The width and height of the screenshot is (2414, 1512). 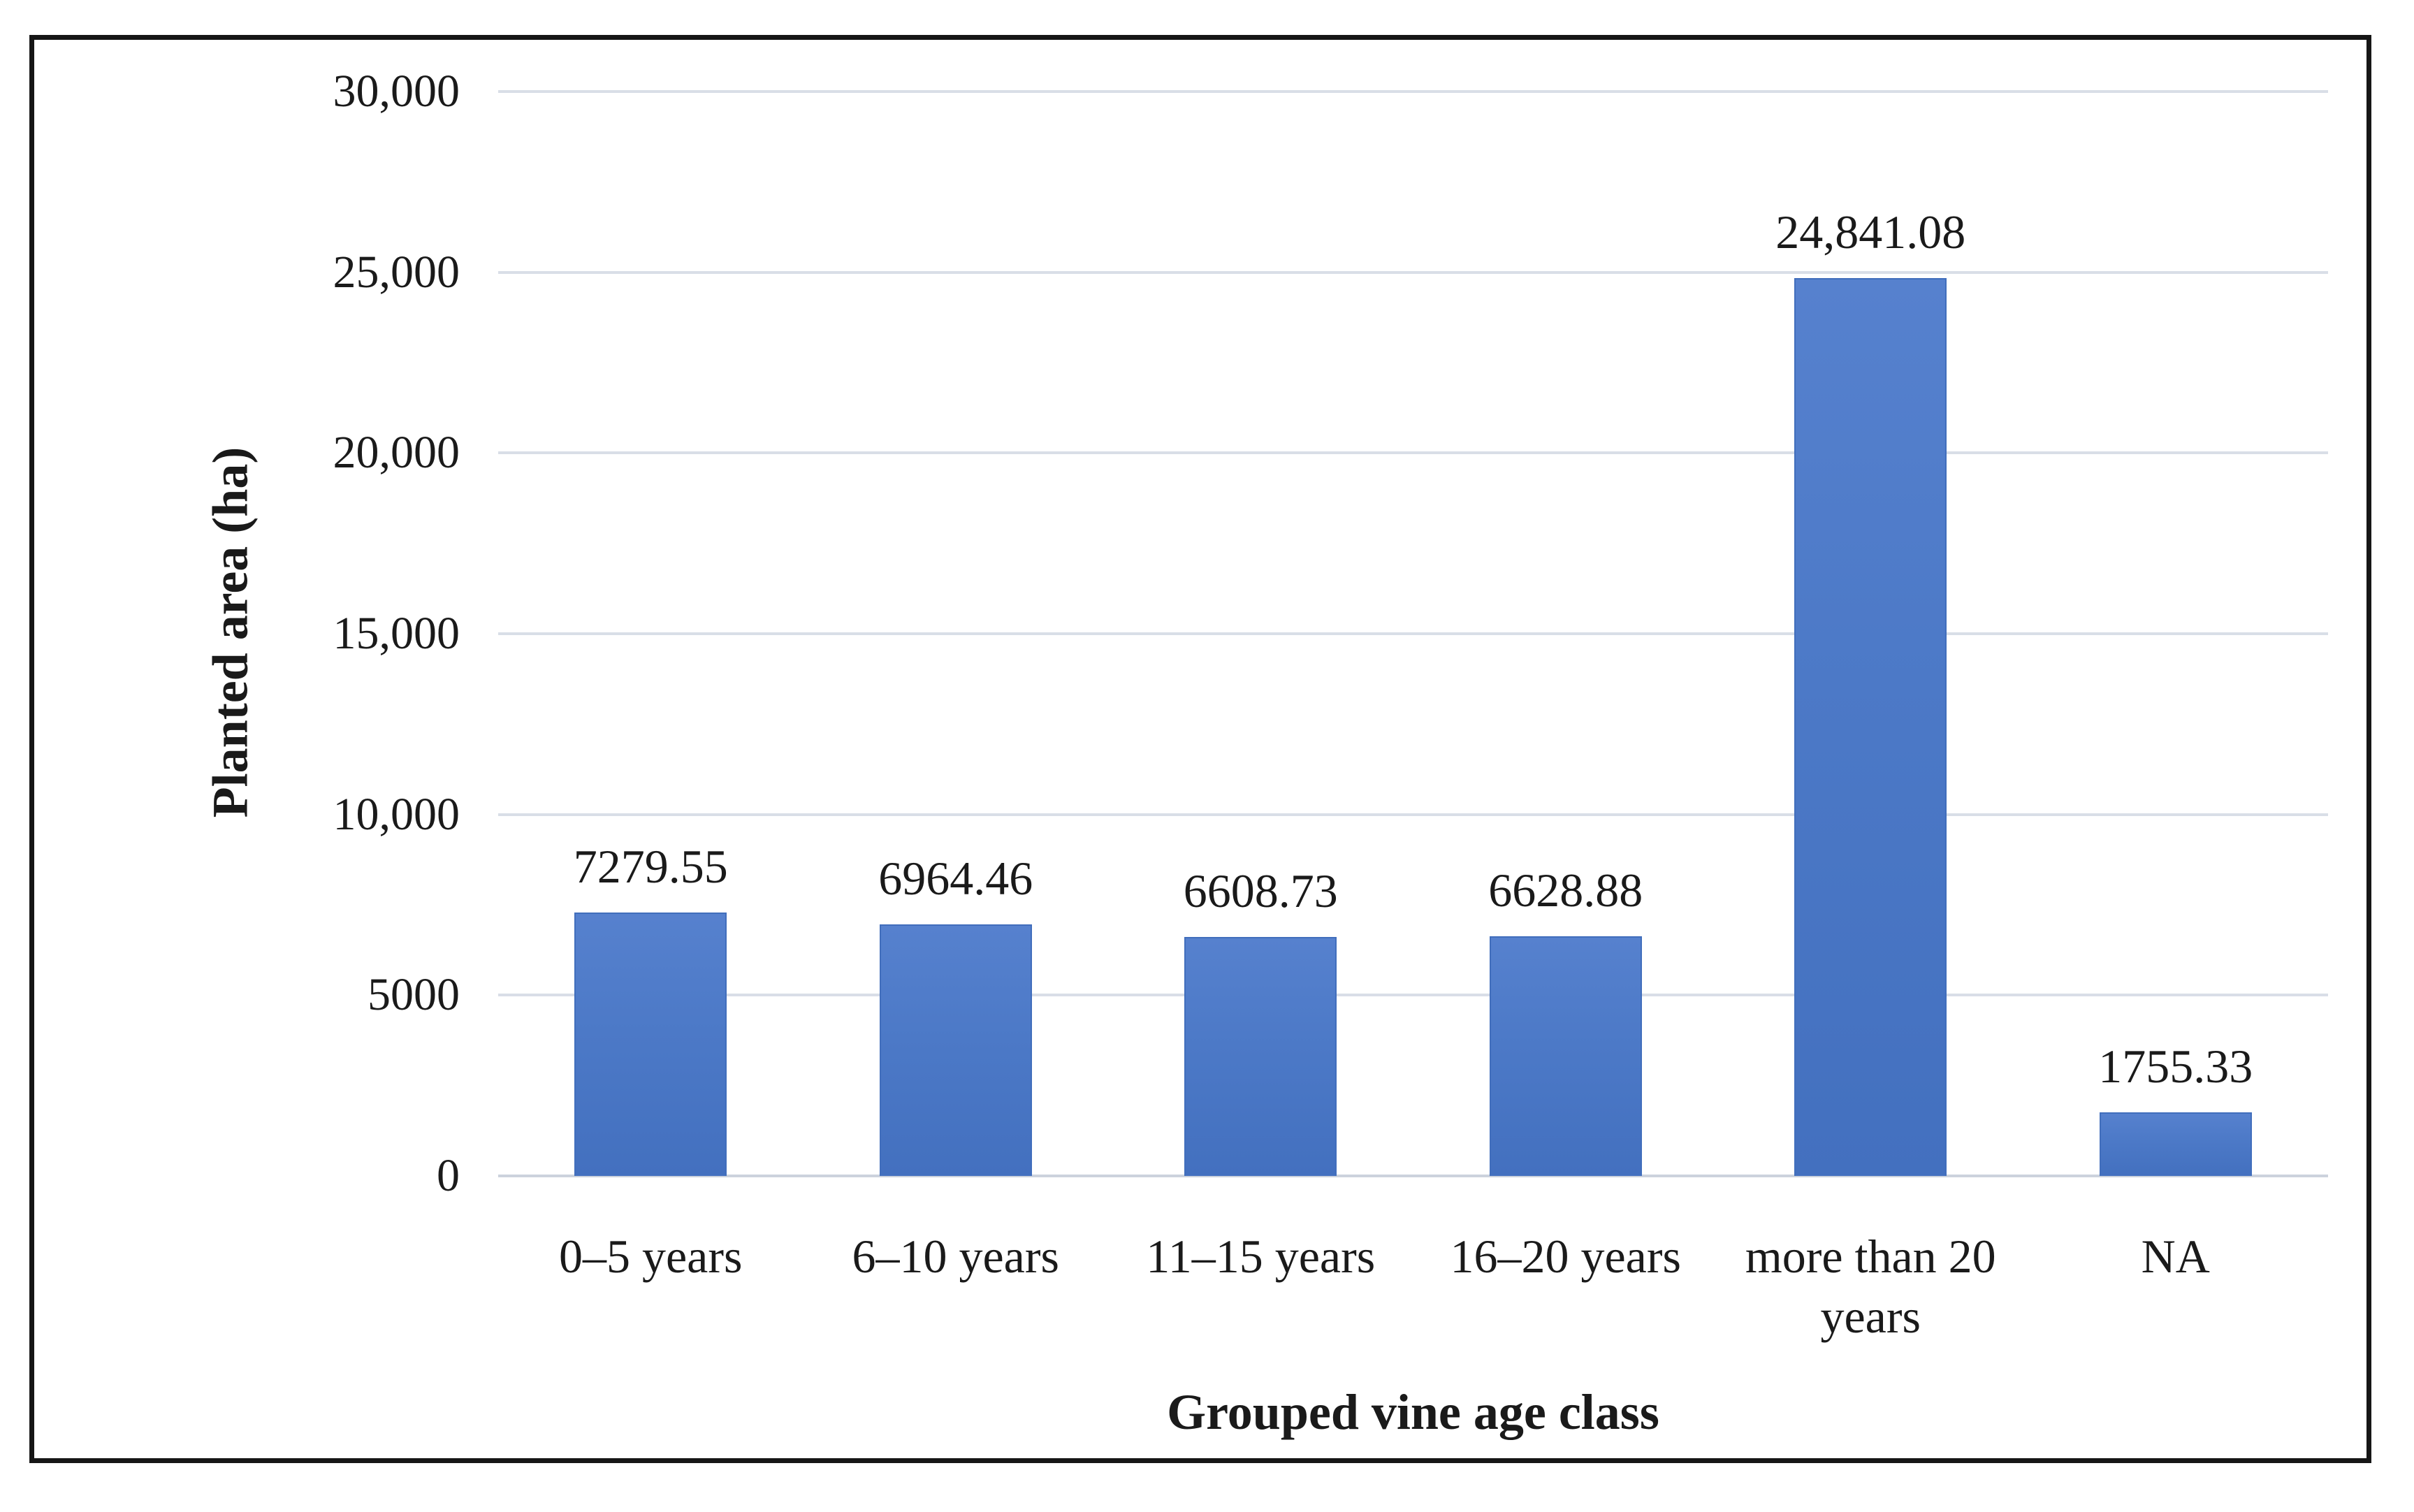 What do you see at coordinates (651, 867) in the screenshot?
I see `bar-value-label: 7279.55` at bounding box center [651, 867].